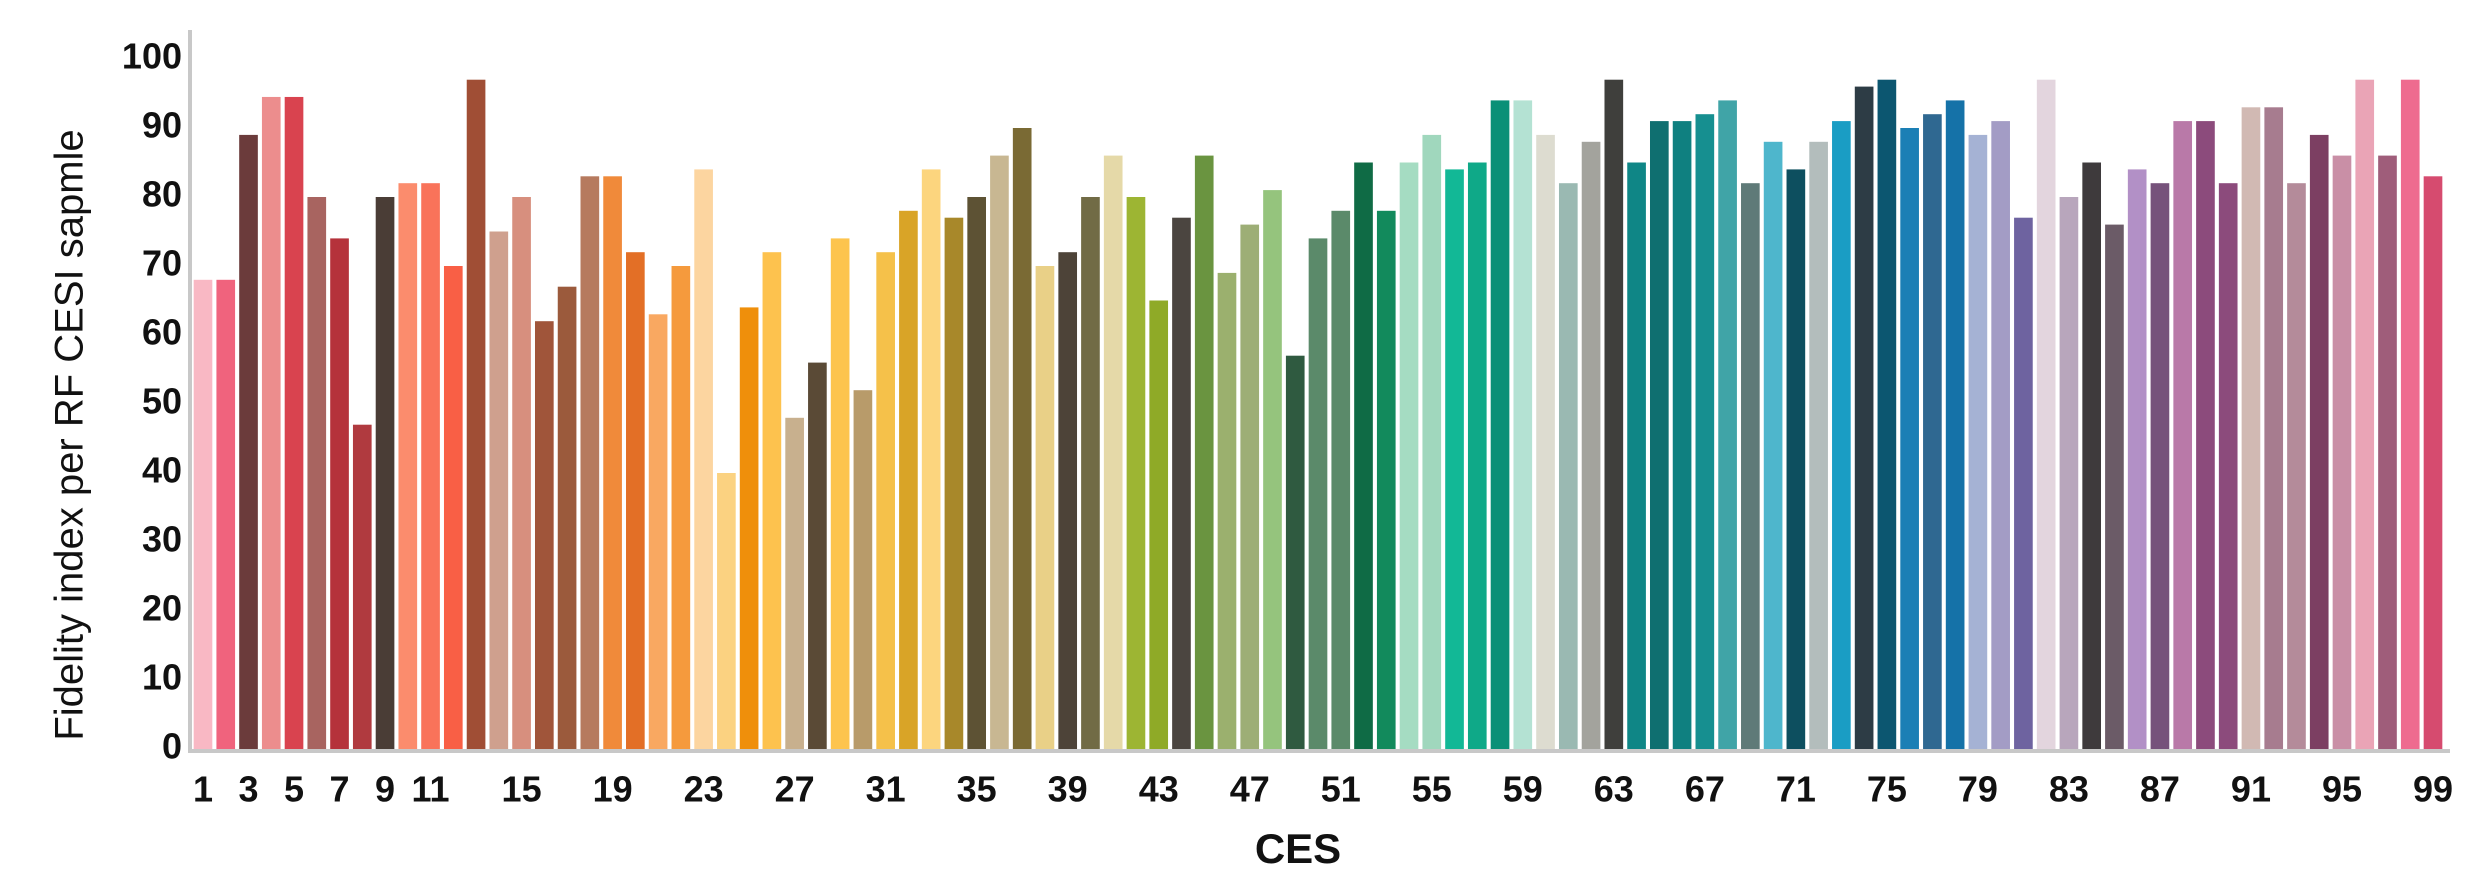  What do you see at coordinates (2433, 789) in the screenshot?
I see `x-tick-label: 99` at bounding box center [2433, 789].